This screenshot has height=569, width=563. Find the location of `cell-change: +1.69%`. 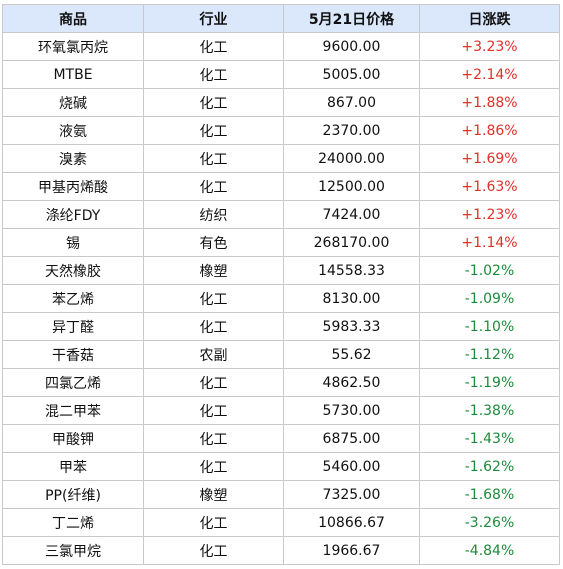

cell-change: +1.69% is located at coordinates (489, 158).